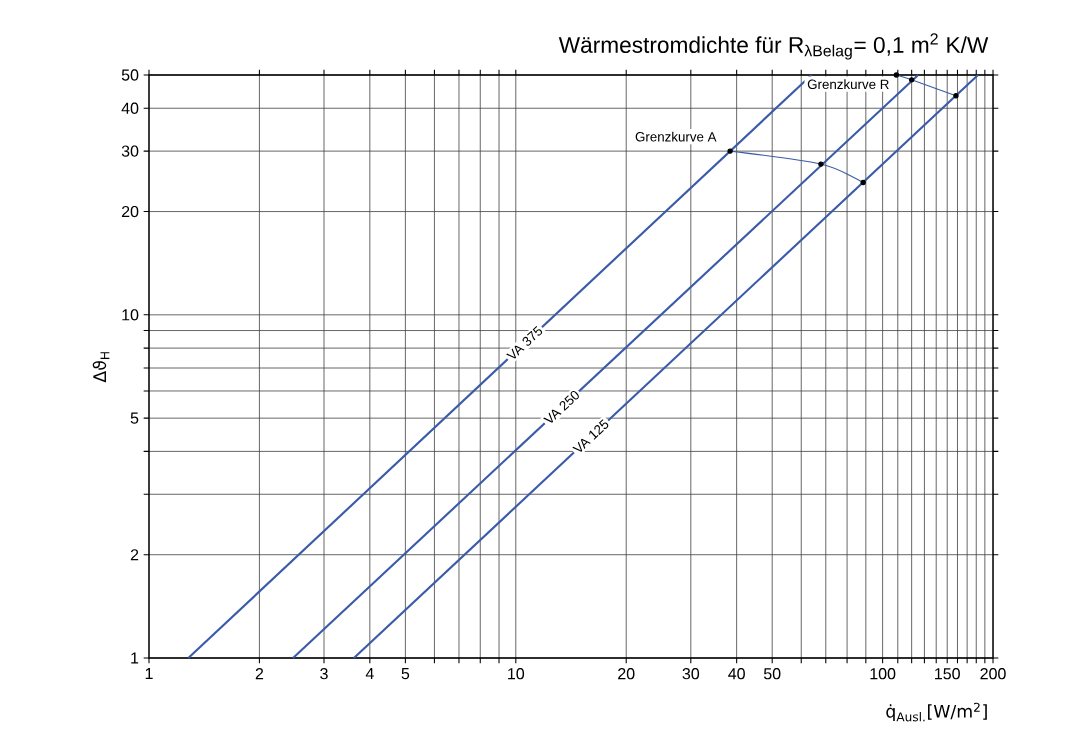 The width and height of the screenshot is (1080, 731). I want to click on series-label: Grenzkurve A, so click(676, 136).